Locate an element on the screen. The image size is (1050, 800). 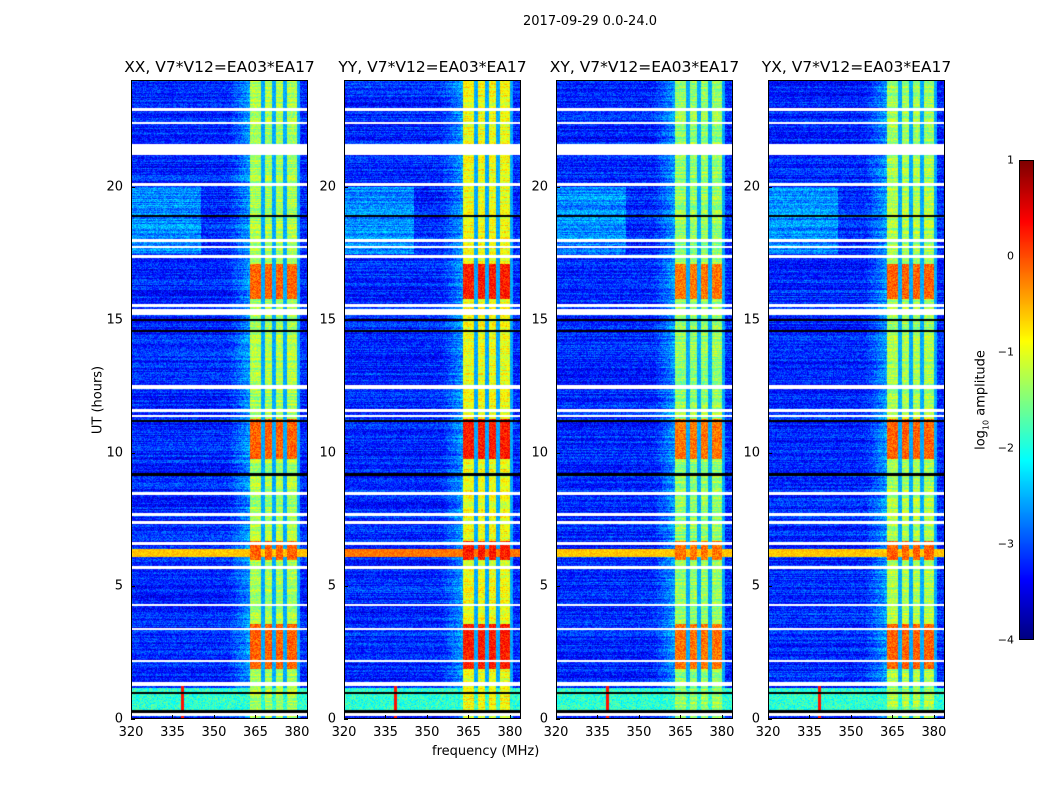
y-axis-label: UT (hours) is located at coordinates (98, 400).